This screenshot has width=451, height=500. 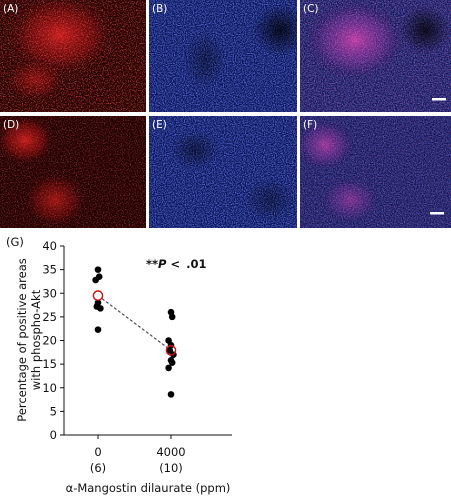 What do you see at coordinates (375, 56) in the screenshot?
I see `micrograph-panel-c` at bounding box center [375, 56].